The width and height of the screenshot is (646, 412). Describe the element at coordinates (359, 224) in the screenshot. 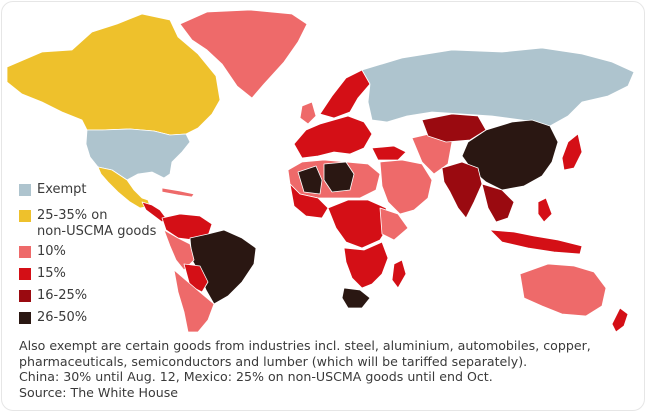

I see `region-central-africa` at that location.